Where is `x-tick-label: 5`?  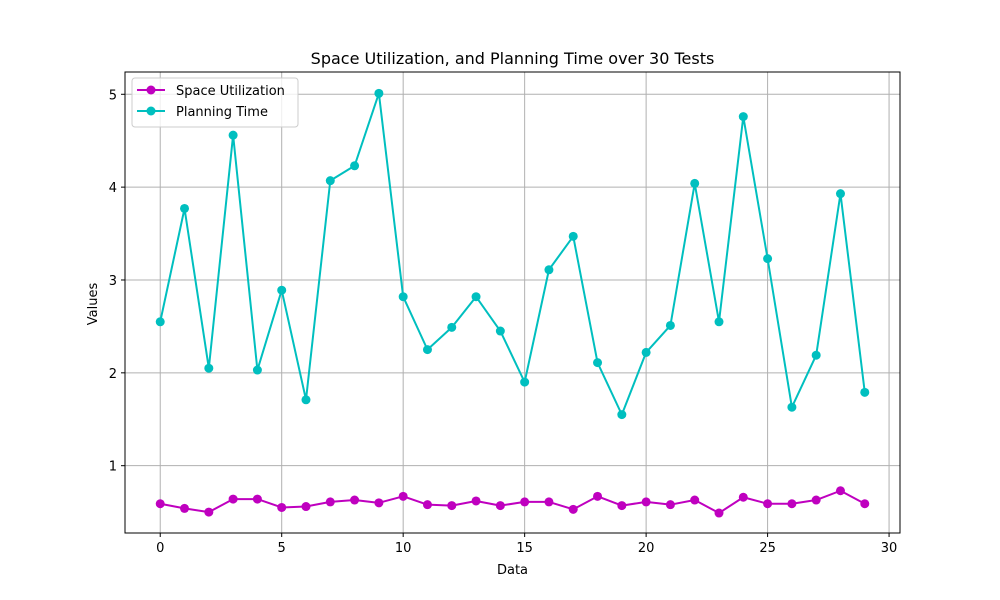 x-tick-label: 5 is located at coordinates (282, 548).